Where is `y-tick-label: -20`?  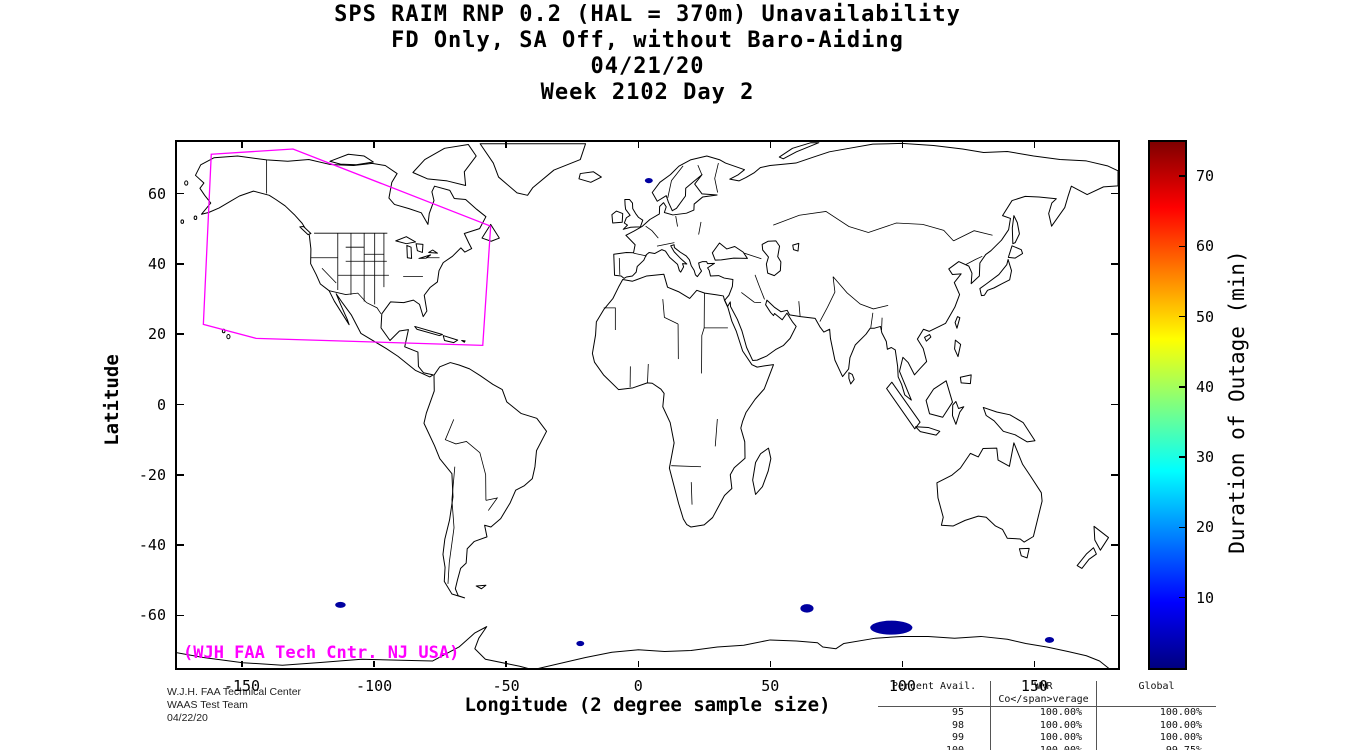 y-tick-label: -20 is located at coordinates (152, 474).